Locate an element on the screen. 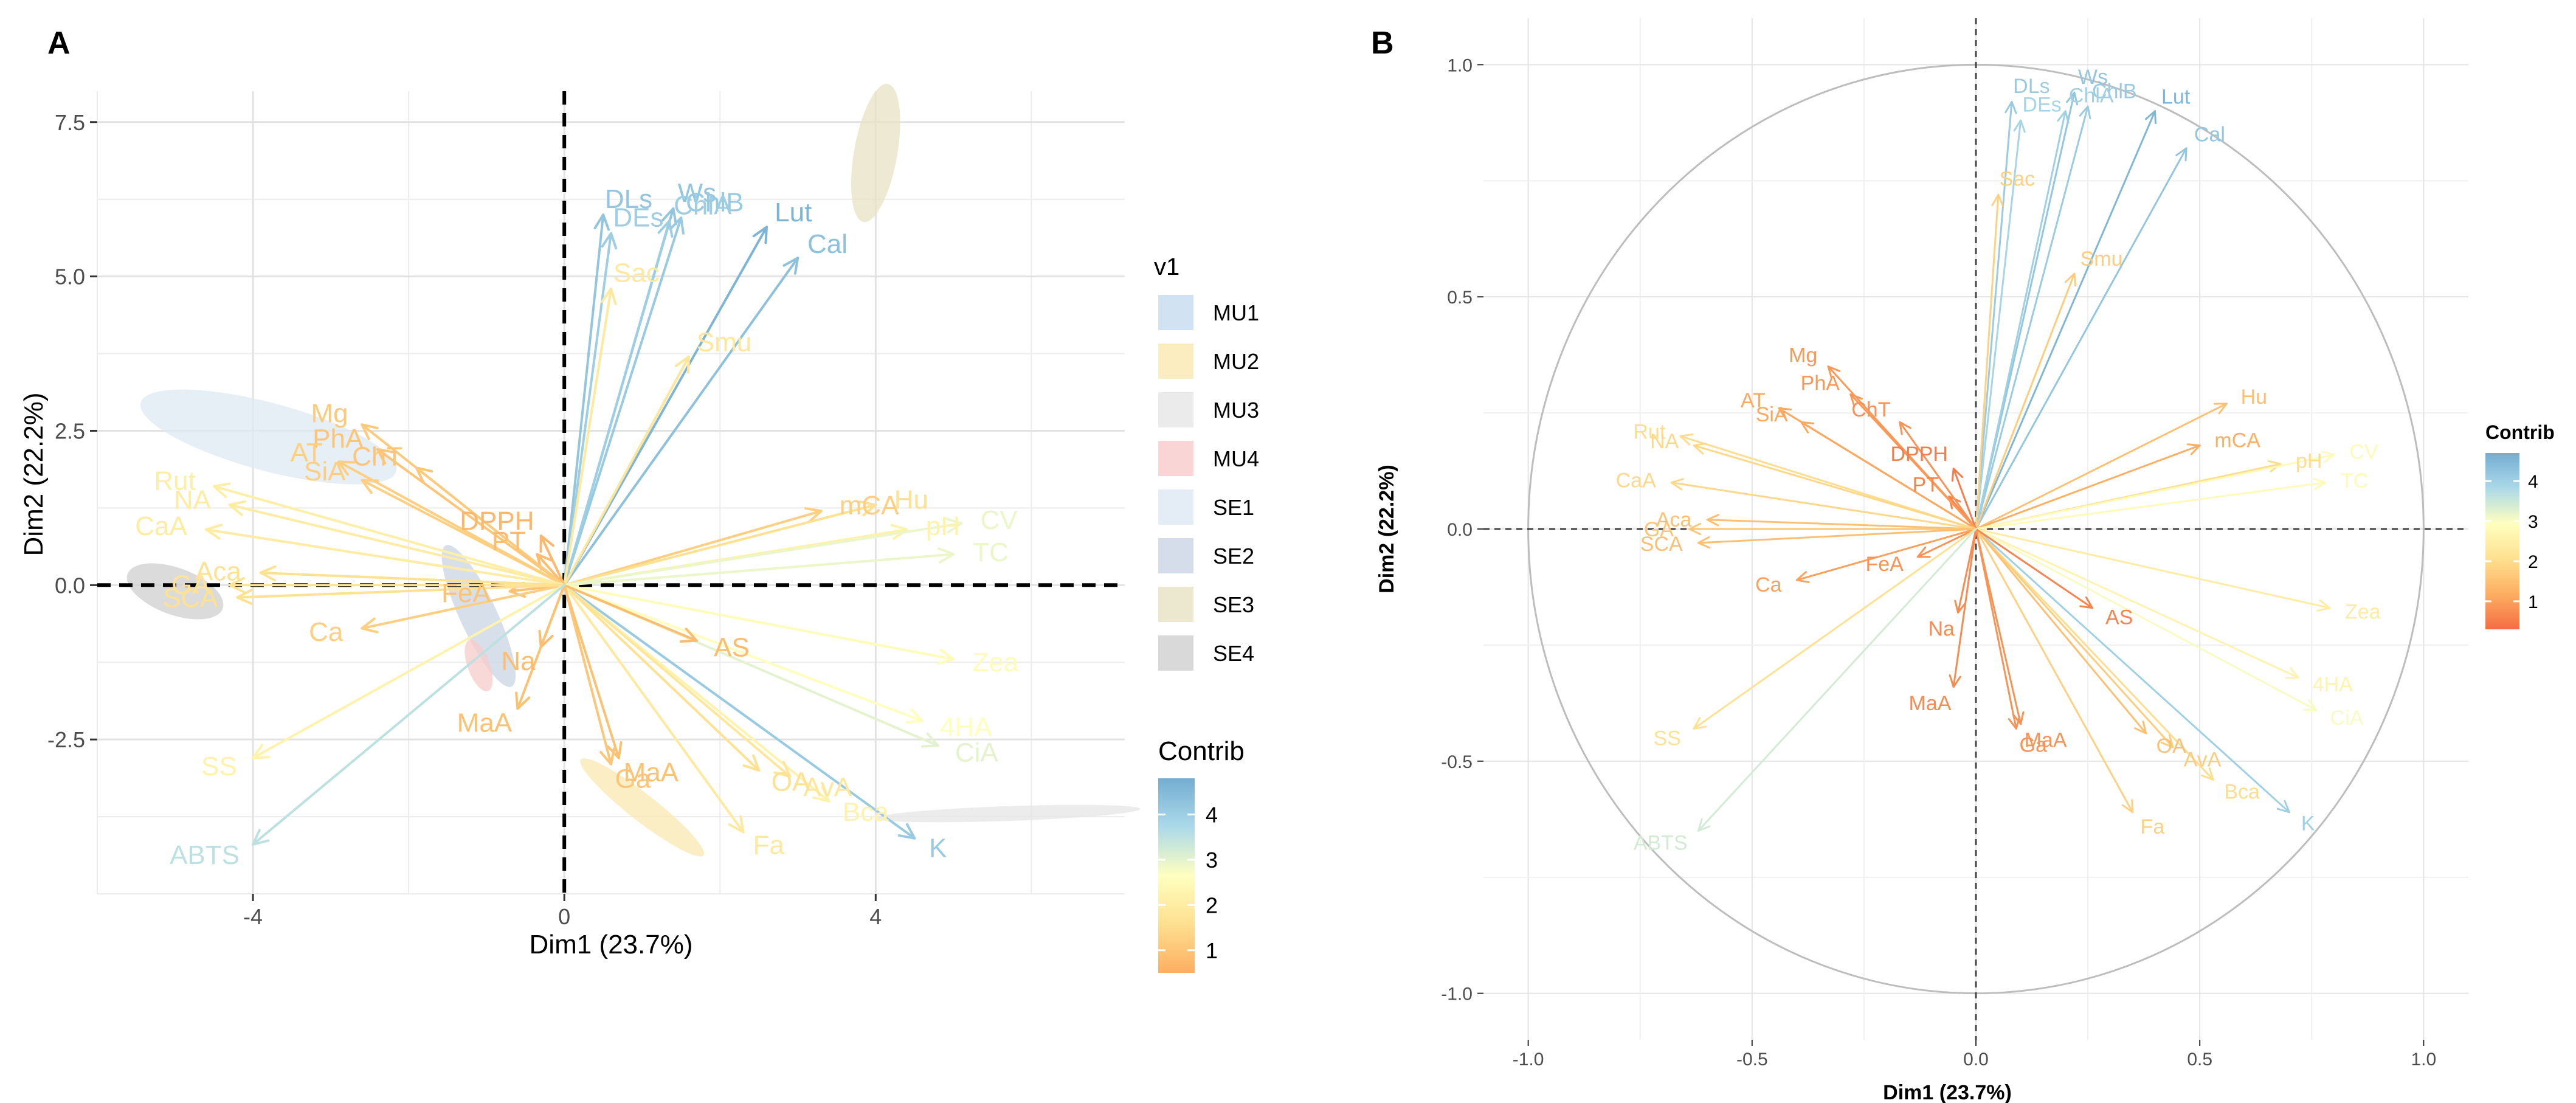 The width and height of the screenshot is (2576, 1103). panel-b-vector-mca-head is located at coordinates (2193, 449).